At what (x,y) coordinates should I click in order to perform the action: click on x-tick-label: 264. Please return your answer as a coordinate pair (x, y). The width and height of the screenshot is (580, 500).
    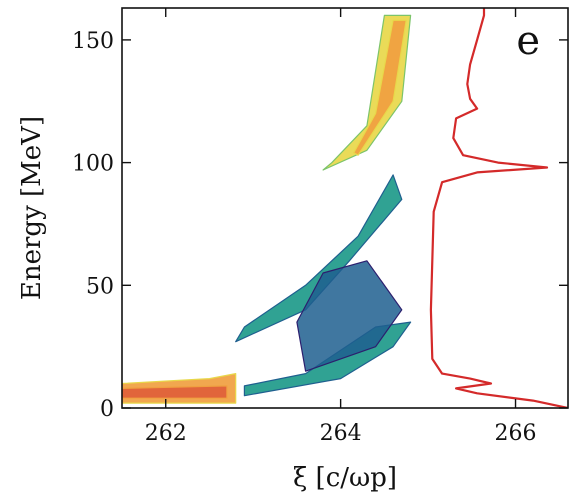
    Looking at the image, I should click on (341, 433).